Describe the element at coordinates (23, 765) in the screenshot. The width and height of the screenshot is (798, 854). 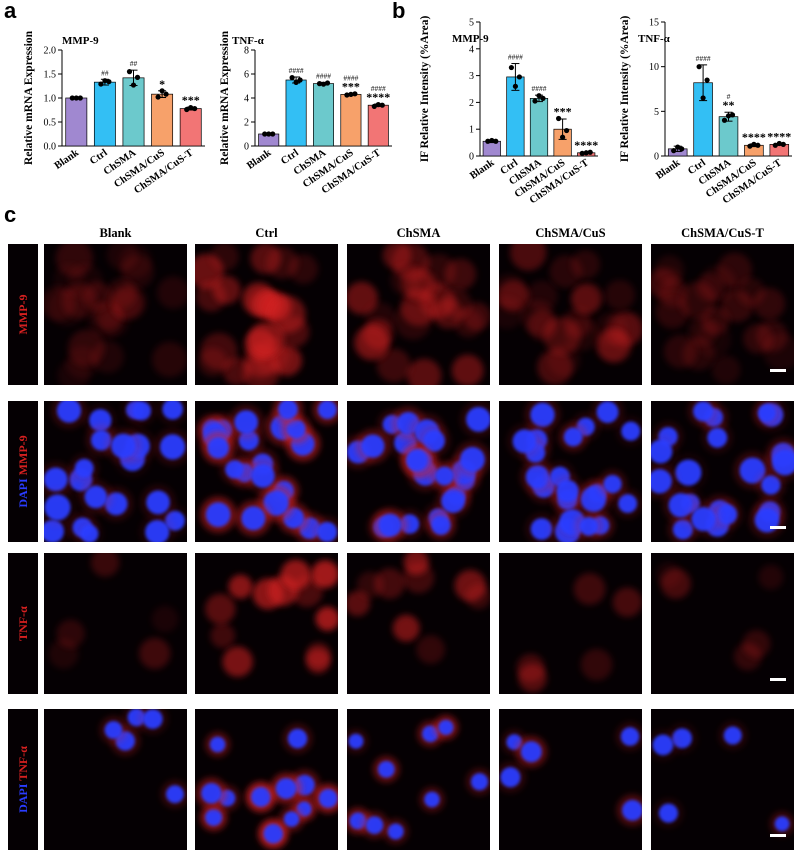
I see `row-label-part: TNF-α` at that location.